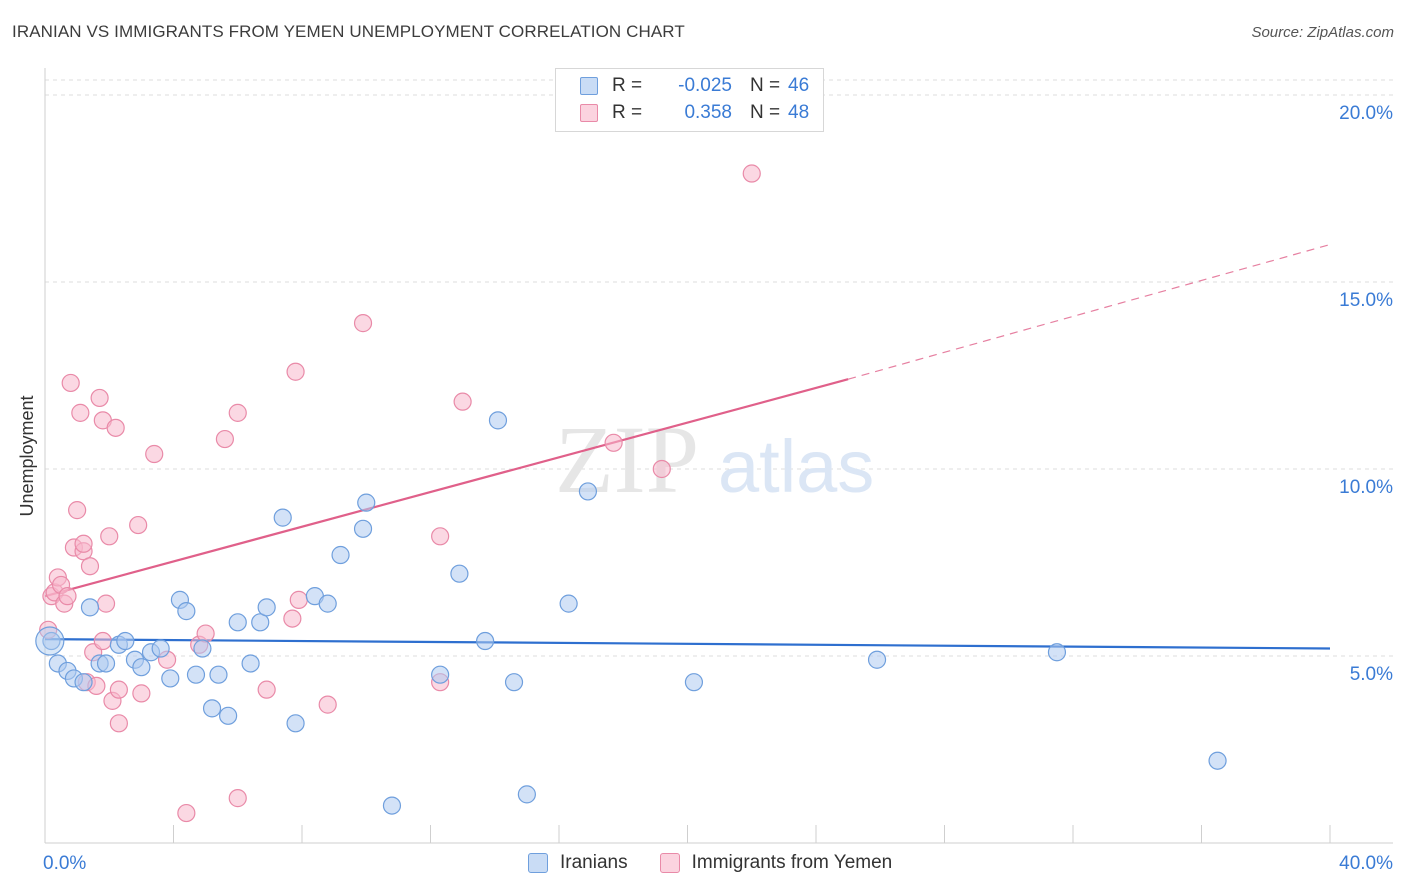 Image resolution: width=1406 pixels, height=892 pixels. What do you see at coordinates (799, 85) in the screenshot?
I see `legend-n-value: 46` at bounding box center [799, 85].